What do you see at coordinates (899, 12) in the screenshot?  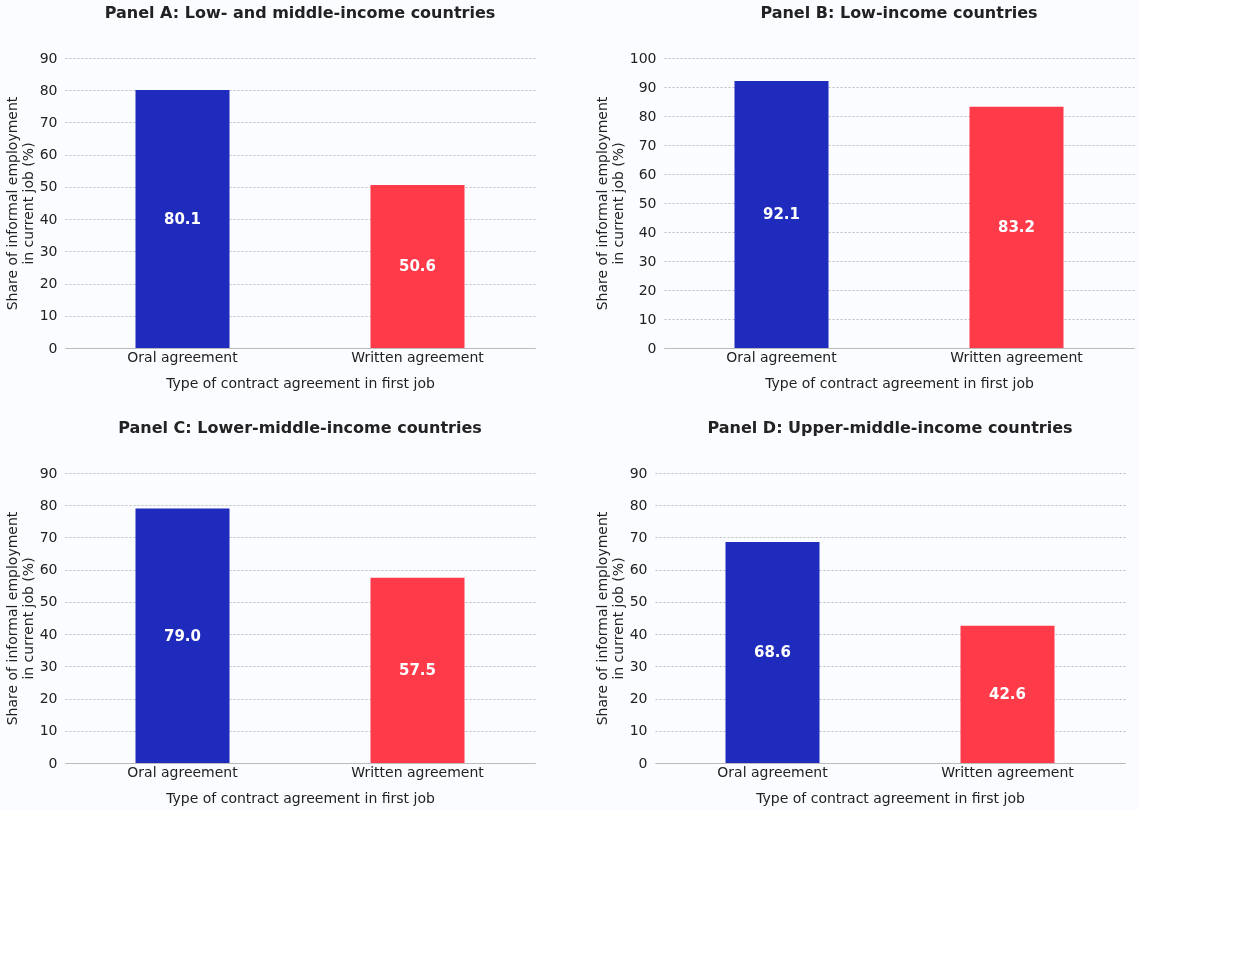 I see `chart-title: Panel B: Low-income countries` at bounding box center [899, 12].